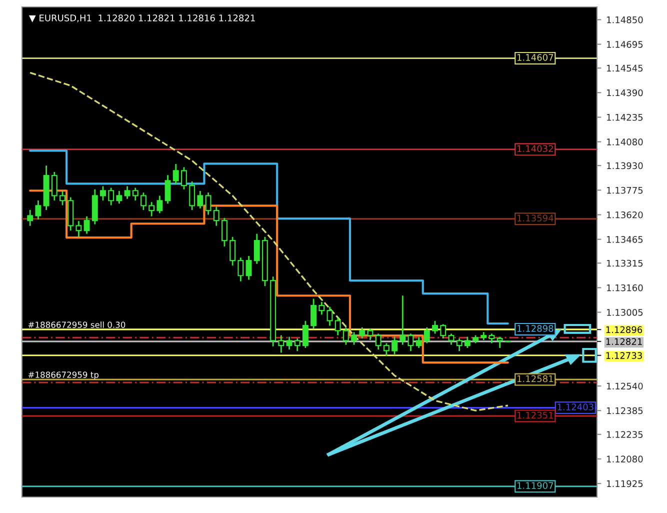 This screenshot has width=667, height=513. I want to click on y-tick-label: 1.14080, so click(625, 142).